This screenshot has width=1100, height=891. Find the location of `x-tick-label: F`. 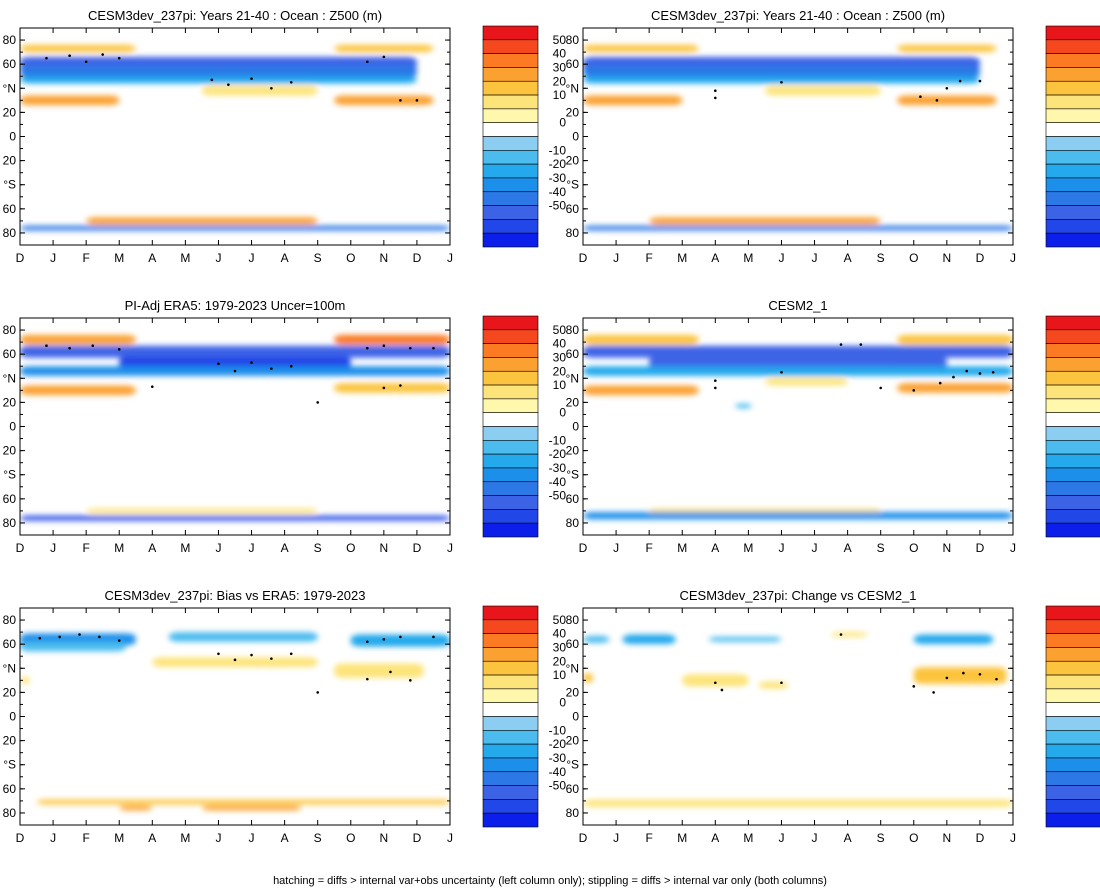

x-tick-label: F is located at coordinates (648, 838).